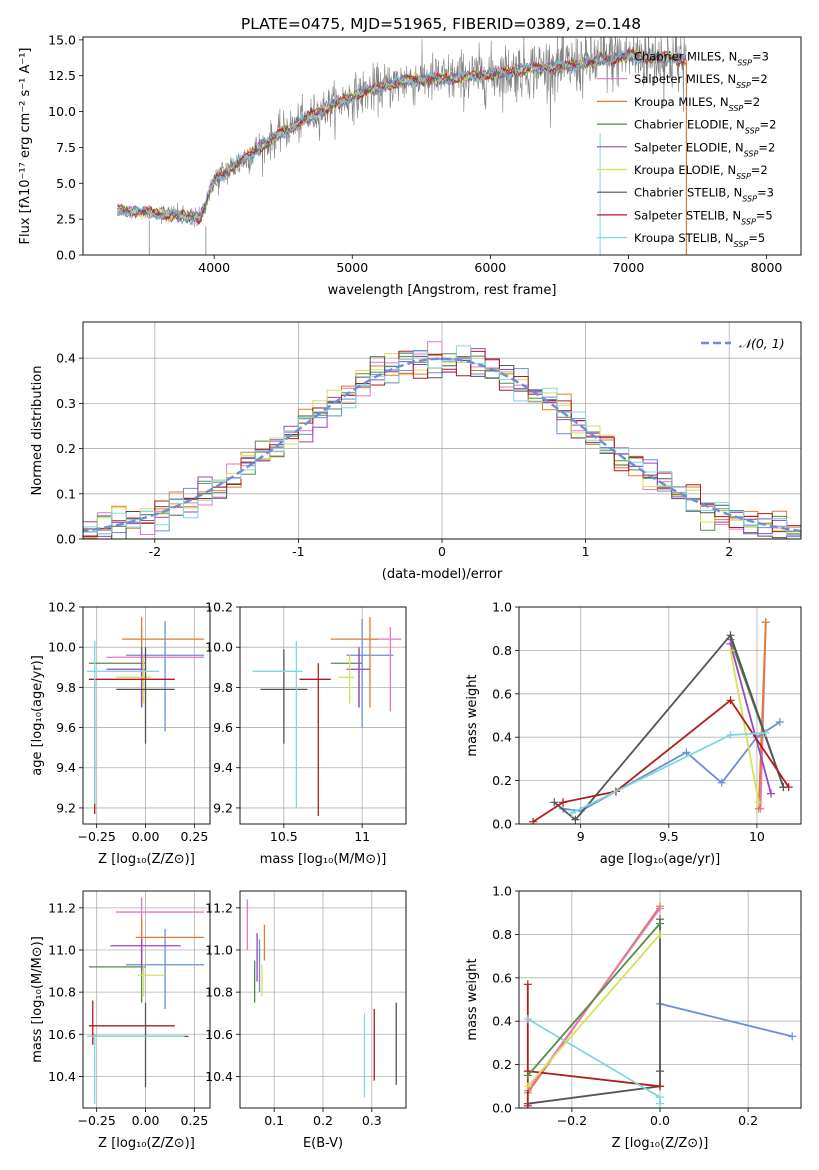 This screenshot has width=819, height=1170. I want to click on y-tick-label: 7.5, so click(66, 147).